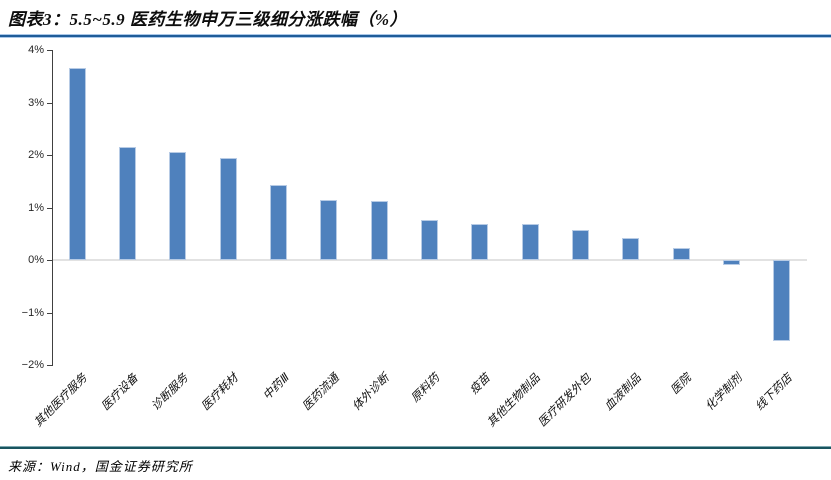 The width and height of the screenshot is (831, 480). What do you see at coordinates (564, 401) in the screenshot?
I see `x-axis-label: 医疗研发外包` at bounding box center [564, 401].